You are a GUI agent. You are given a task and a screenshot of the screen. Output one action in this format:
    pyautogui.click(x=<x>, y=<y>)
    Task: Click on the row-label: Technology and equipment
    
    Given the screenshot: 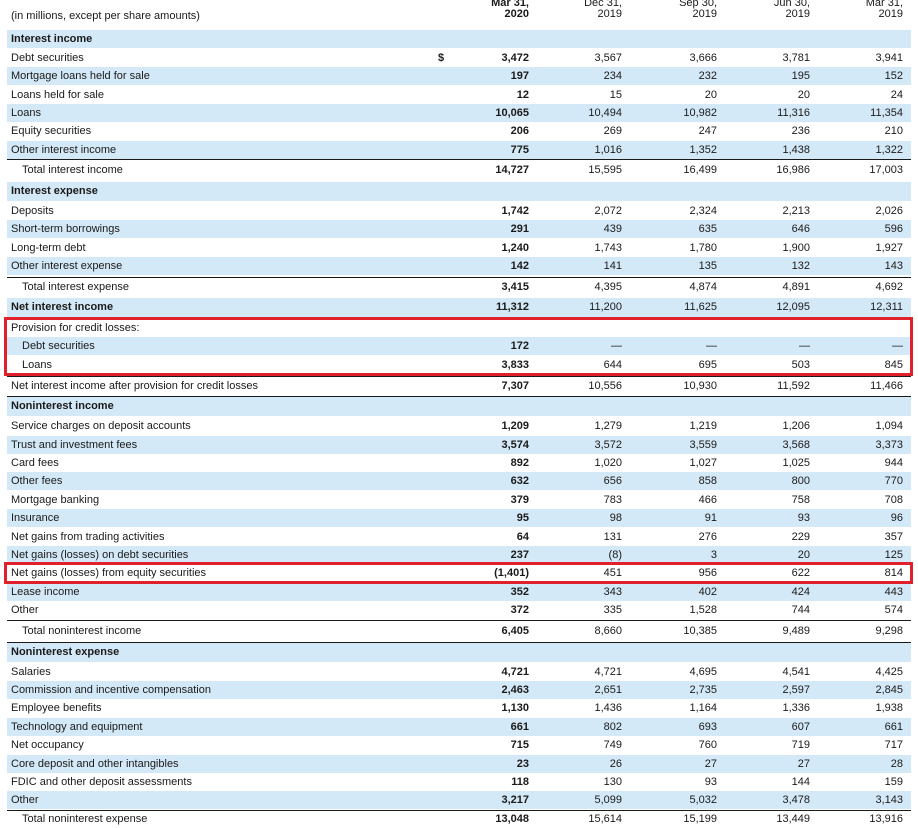 What is the action you would take?
    pyautogui.click(x=77, y=727)
    